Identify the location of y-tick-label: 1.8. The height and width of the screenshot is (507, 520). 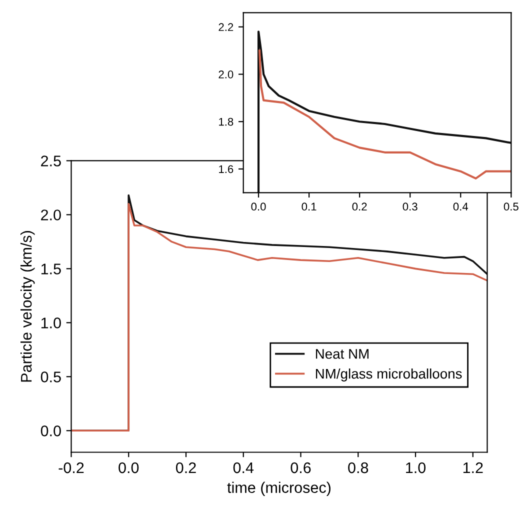
(226, 122).